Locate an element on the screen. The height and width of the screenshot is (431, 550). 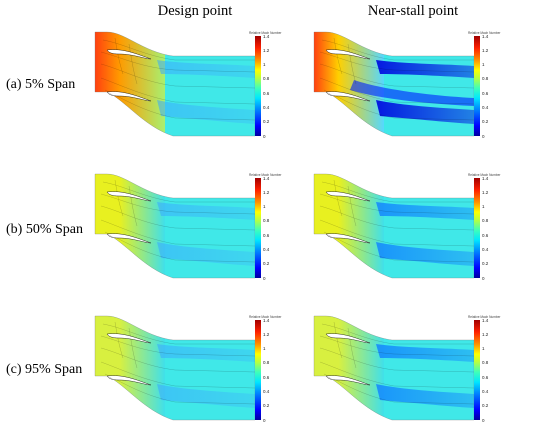
row-label-50-span: (b) 50% Span is located at coordinates (44, 229).